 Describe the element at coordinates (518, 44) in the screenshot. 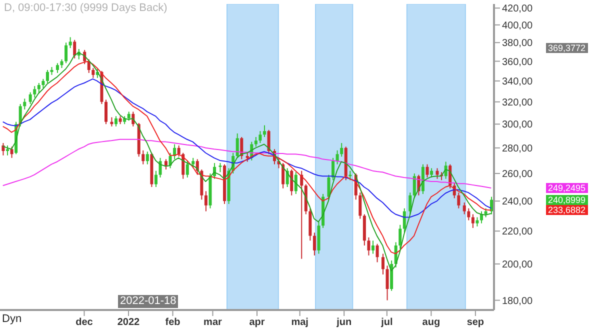

I see `y-tick-label: 380,00` at that location.